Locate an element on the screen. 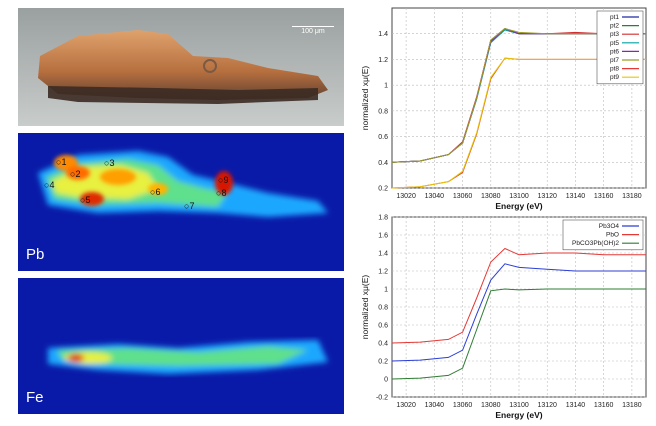  y-tick-label: 0 is located at coordinates (386, 380).